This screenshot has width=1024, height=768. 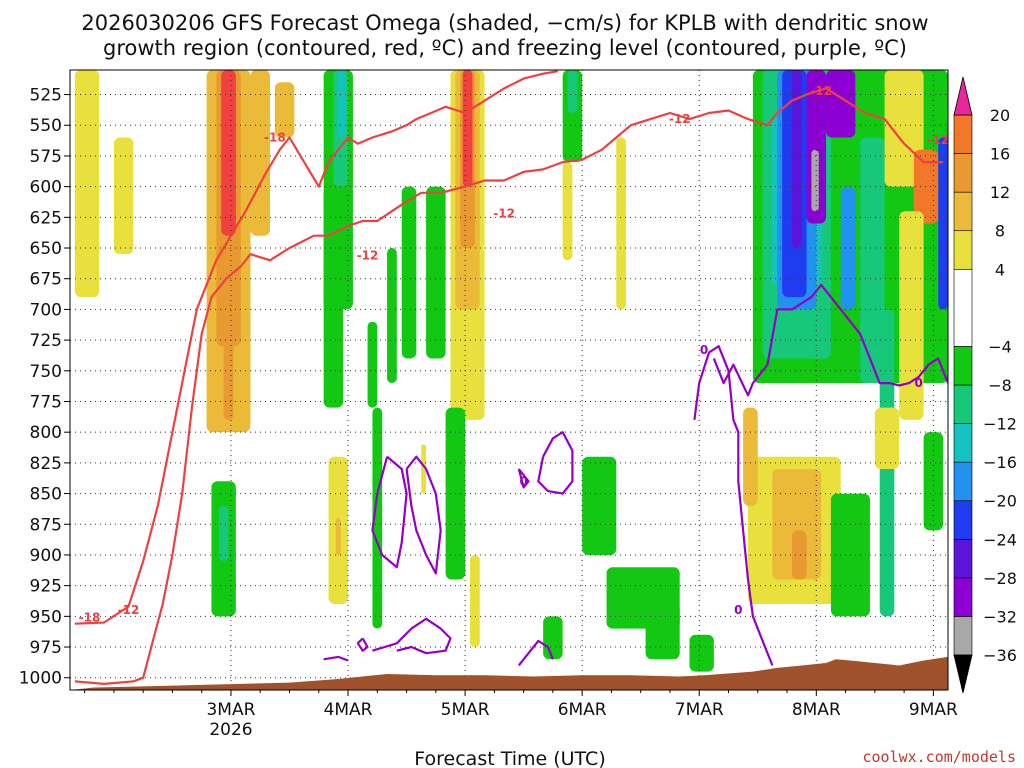 What do you see at coordinates (523, 481) in the screenshot?
I see `freezing-contour-label-3: 0` at bounding box center [523, 481].